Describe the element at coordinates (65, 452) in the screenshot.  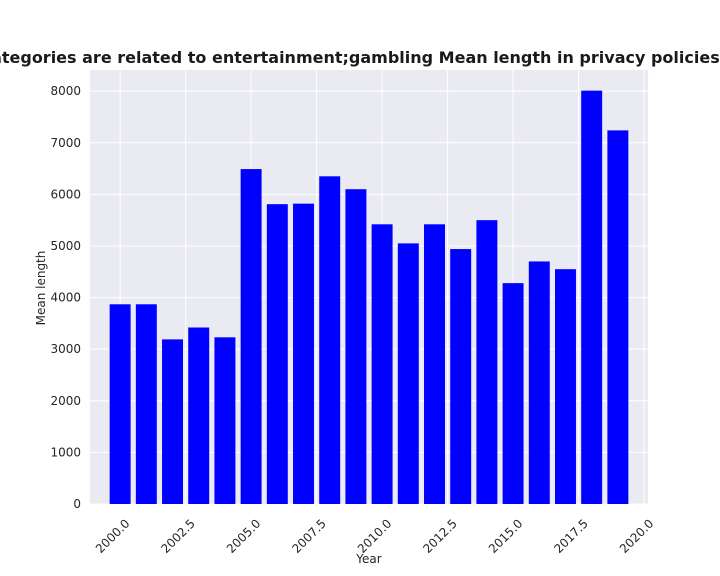
I see `y-tick-label: 1000` at that location.